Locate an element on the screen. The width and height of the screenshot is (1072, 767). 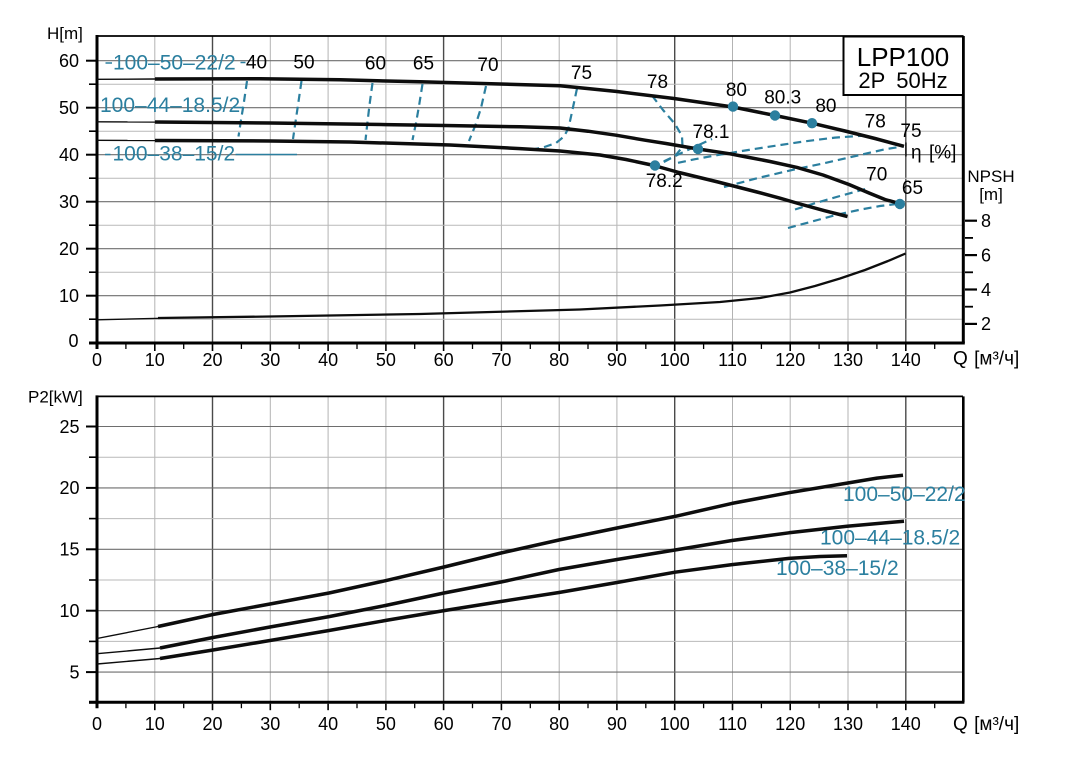
svg-text: 6 is located at coordinates (986, 255).